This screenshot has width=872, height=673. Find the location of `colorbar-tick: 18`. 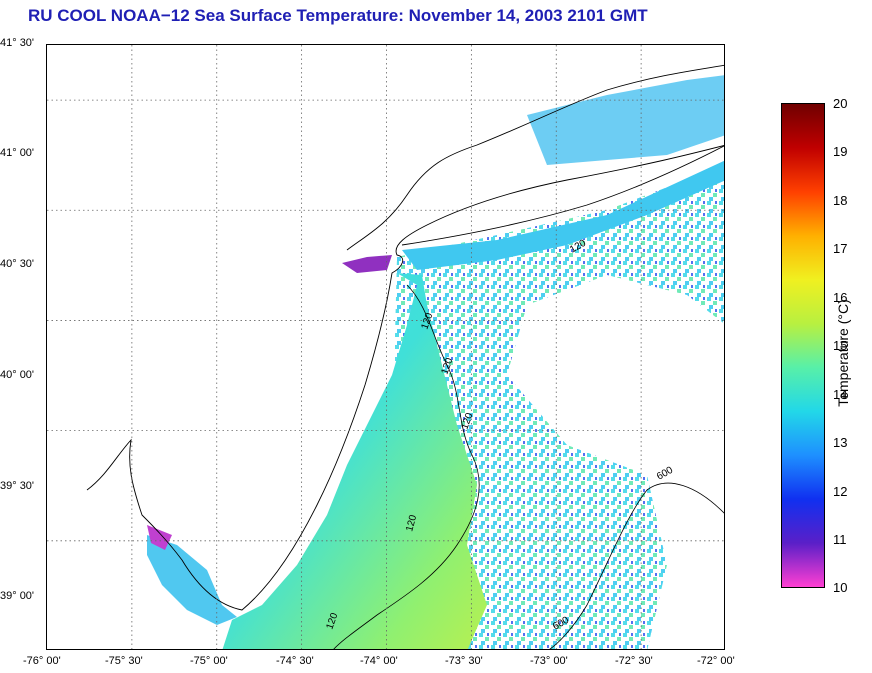

colorbar-tick: 18 is located at coordinates (840, 200).